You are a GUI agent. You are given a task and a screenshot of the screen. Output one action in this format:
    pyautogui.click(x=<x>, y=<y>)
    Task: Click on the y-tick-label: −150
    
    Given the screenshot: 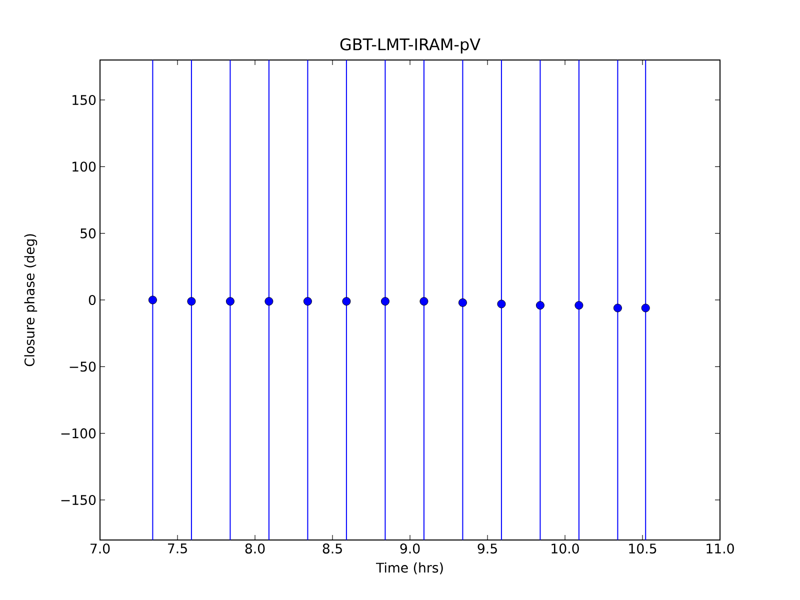 What is the action you would take?
    pyautogui.click(x=78, y=500)
    